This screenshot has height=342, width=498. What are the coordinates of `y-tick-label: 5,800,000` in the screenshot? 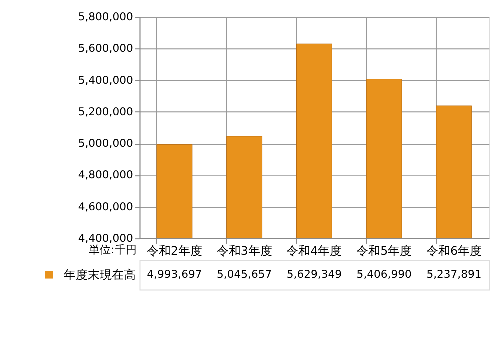 It's located at (106, 17).